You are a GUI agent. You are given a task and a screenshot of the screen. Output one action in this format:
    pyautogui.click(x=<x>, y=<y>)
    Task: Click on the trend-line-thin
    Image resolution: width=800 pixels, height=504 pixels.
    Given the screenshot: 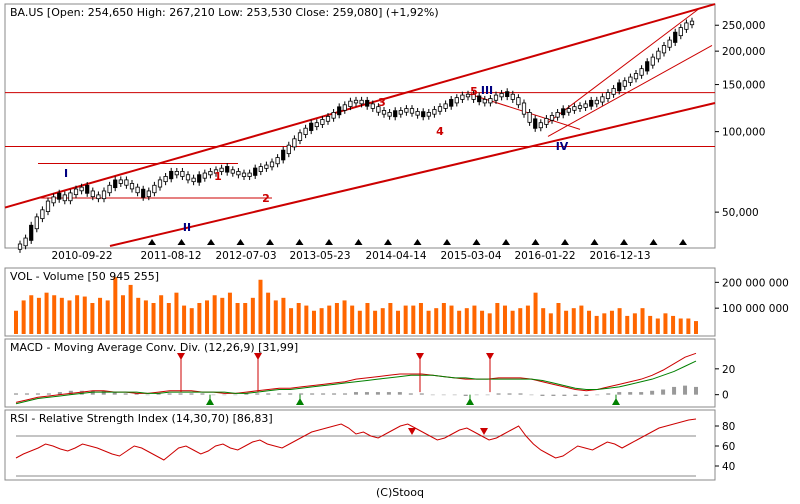 What is the action you would take?
    pyautogui.click(x=630, y=91)
    